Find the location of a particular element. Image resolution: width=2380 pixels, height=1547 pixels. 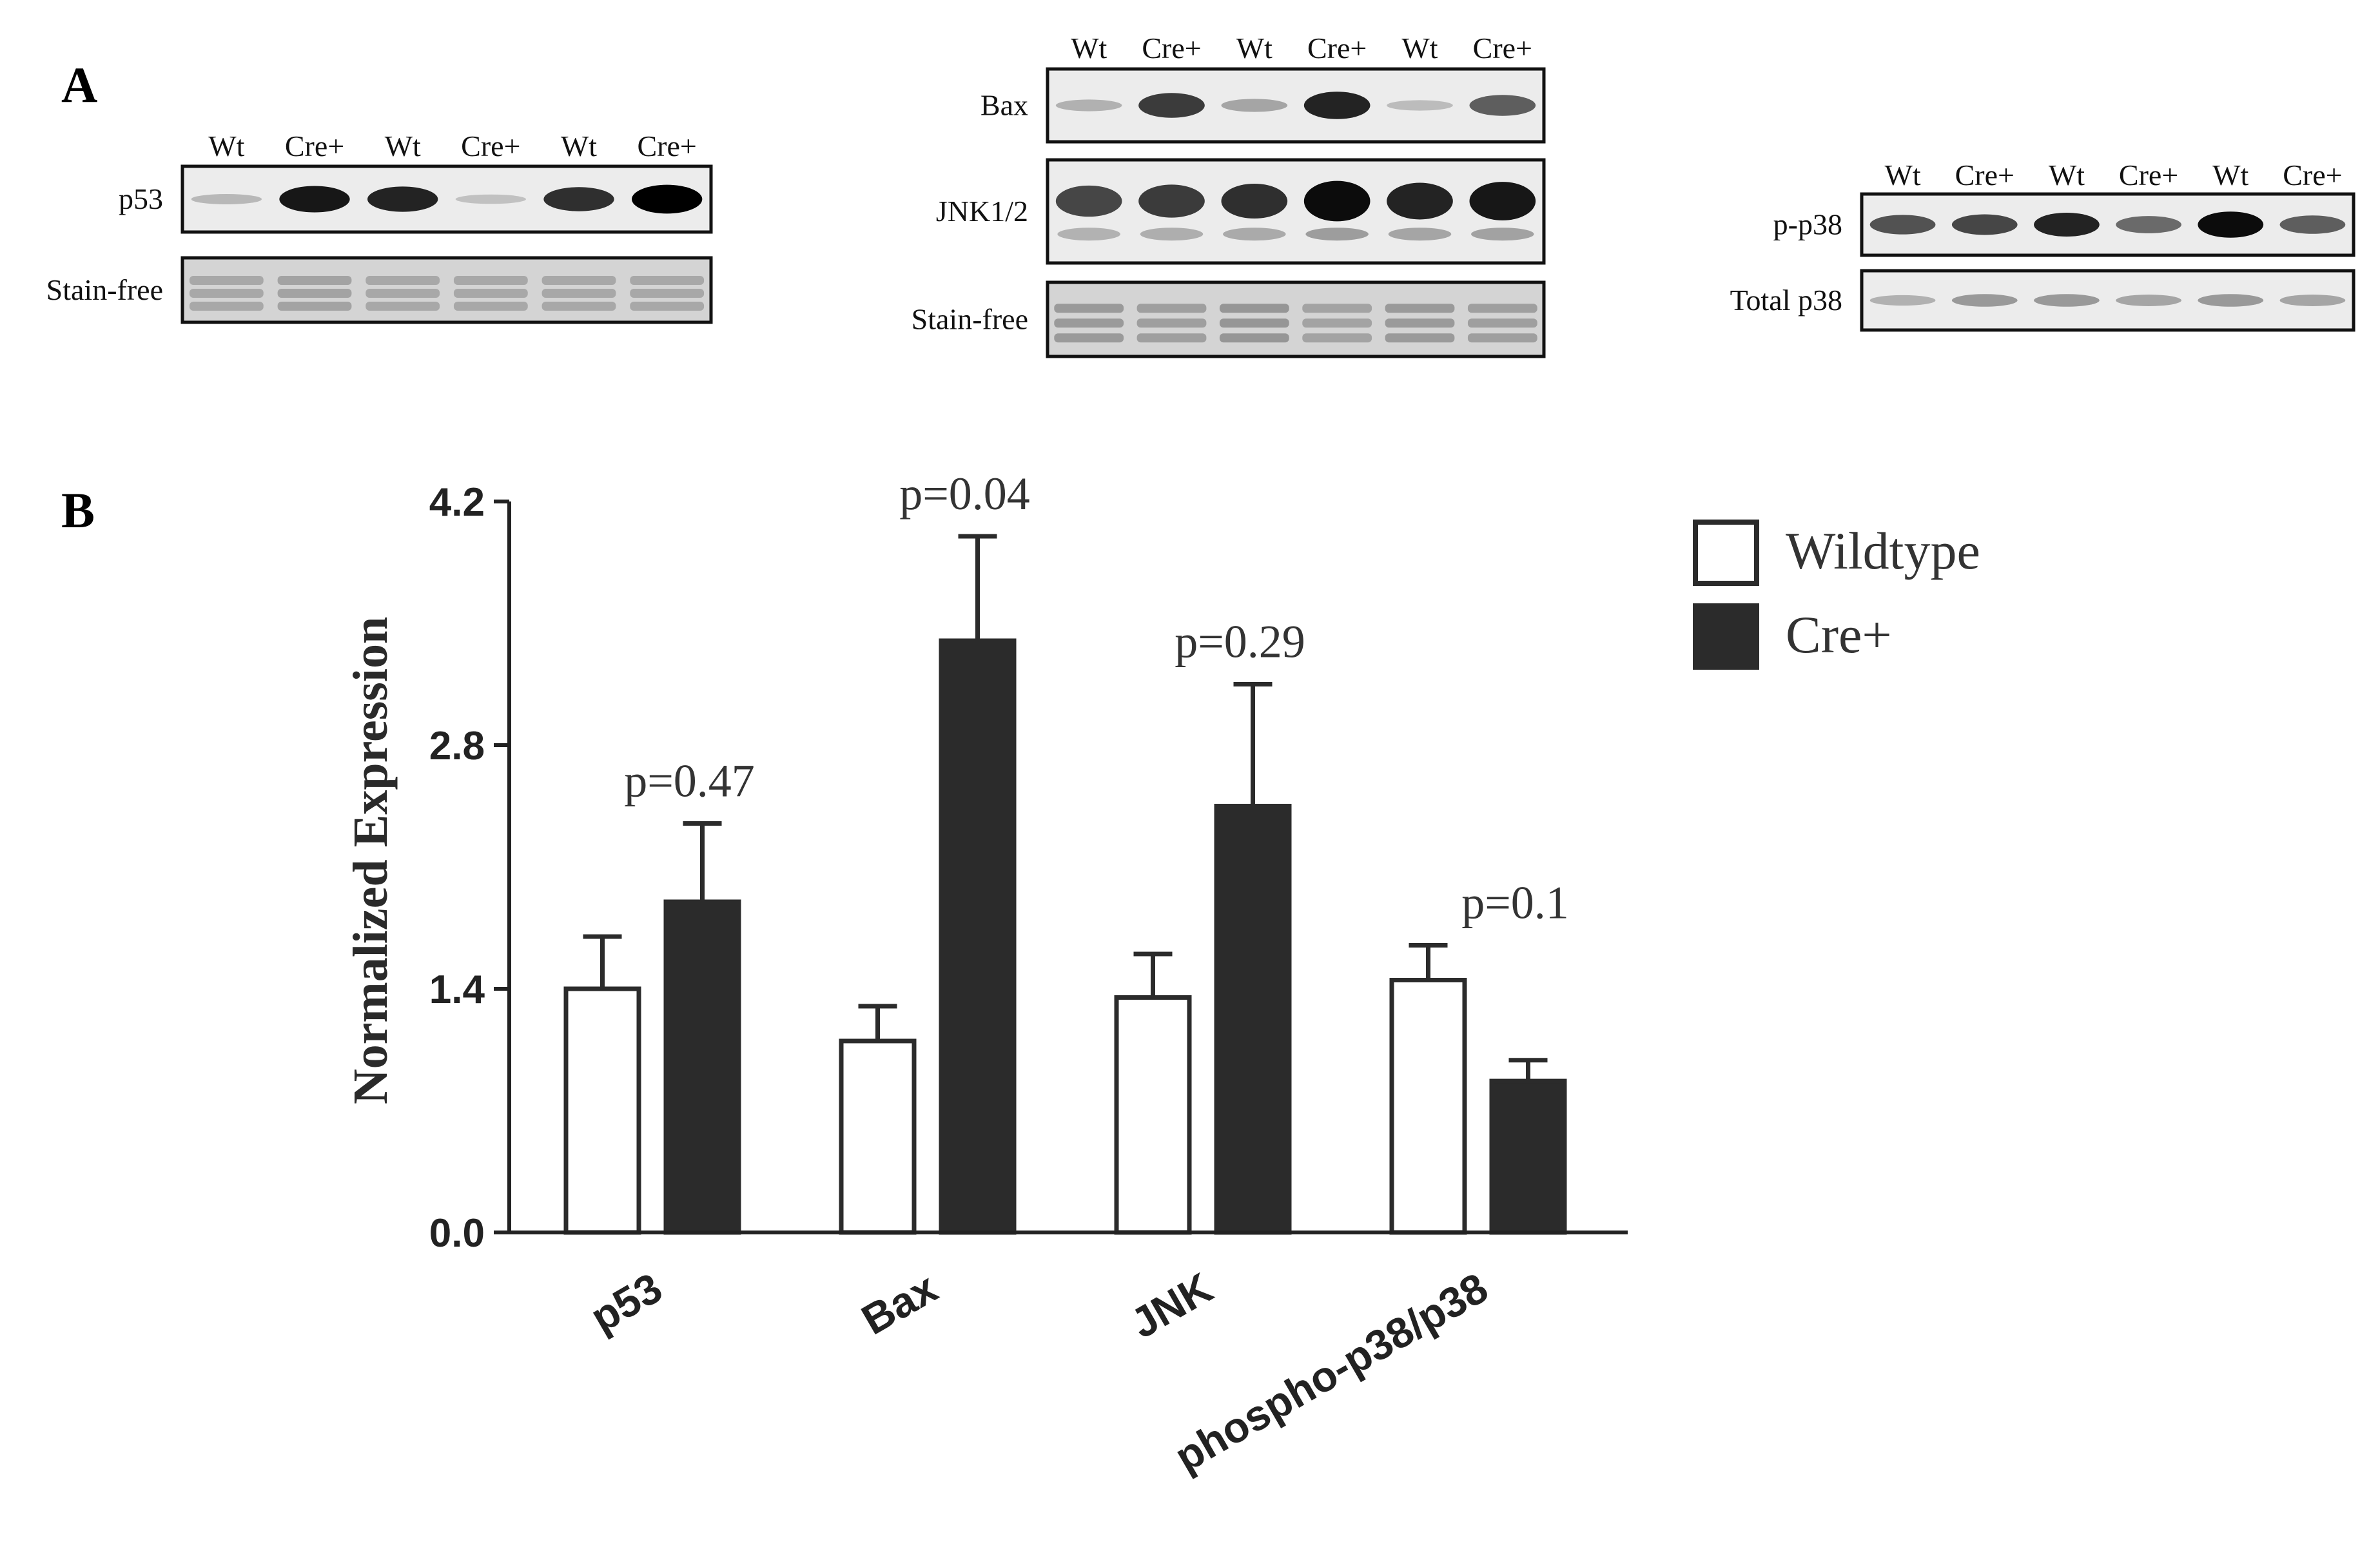

x-tick-label: p53 is located at coordinates (626, 1302).